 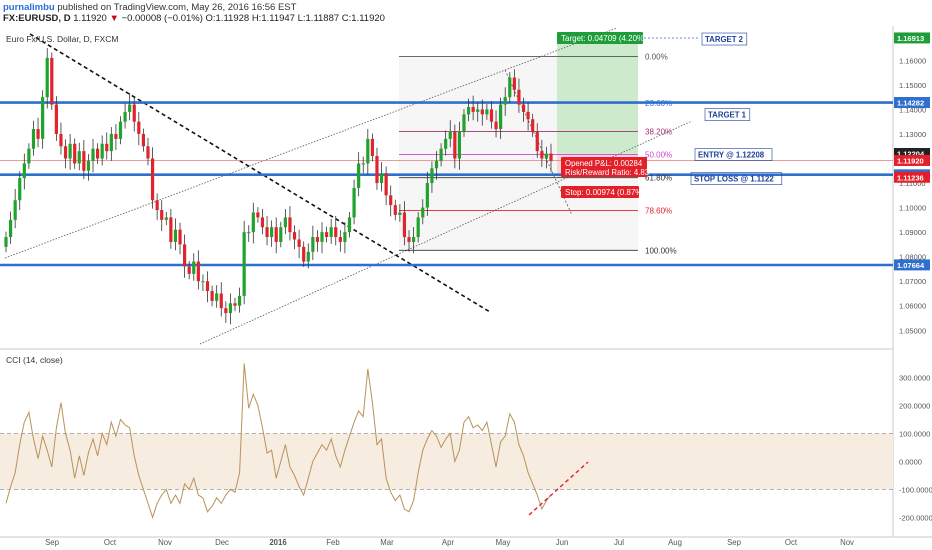 I want to click on risk-reward-label: Risk/Reward Ratio: 4.83, so click(x=607, y=172).